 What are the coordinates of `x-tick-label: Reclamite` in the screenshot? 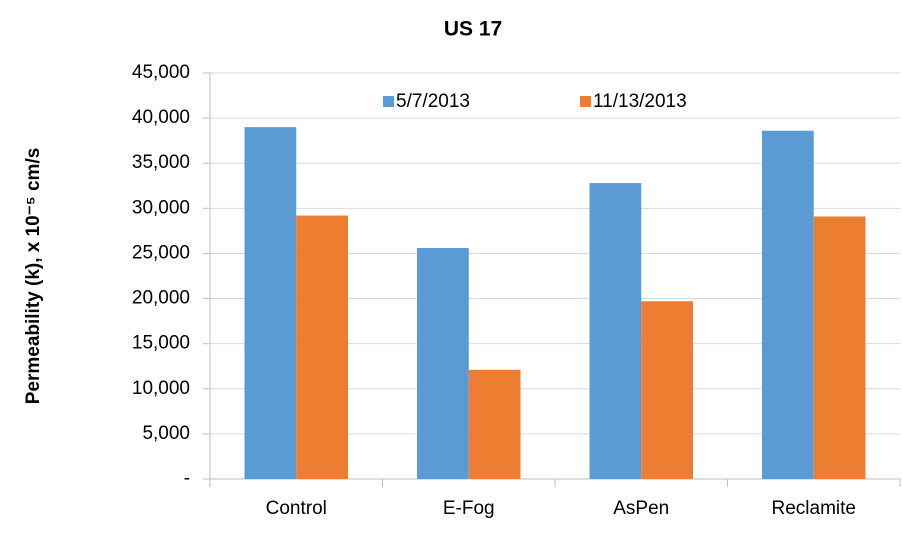 It's located at (814, 508).